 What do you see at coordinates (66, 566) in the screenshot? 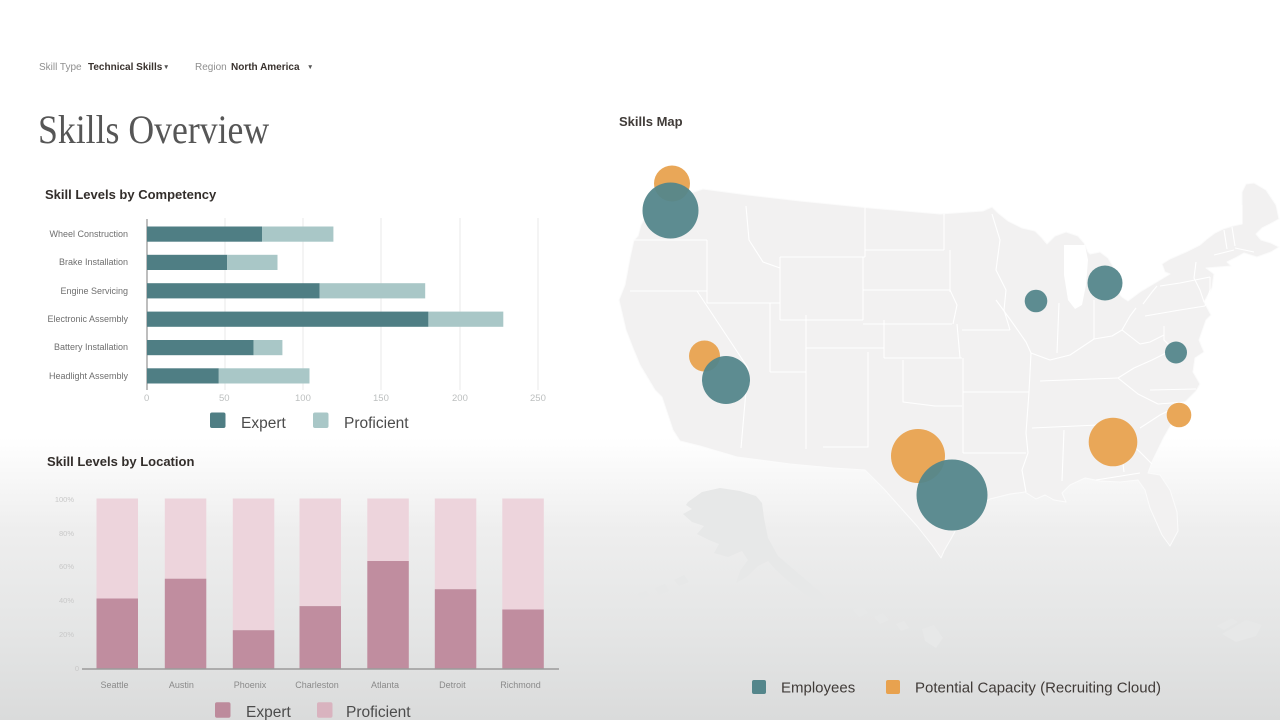
I see `svg-text: 60%` at bounding box center [66, 566].